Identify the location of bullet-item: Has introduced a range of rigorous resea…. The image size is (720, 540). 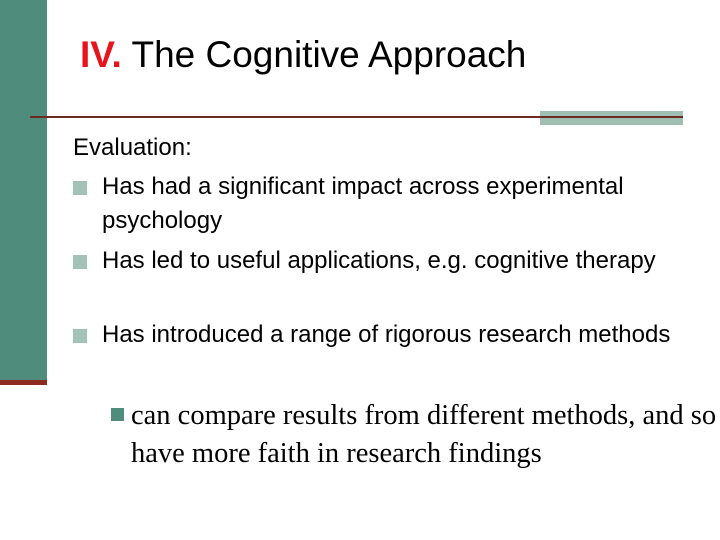
(386, 334).